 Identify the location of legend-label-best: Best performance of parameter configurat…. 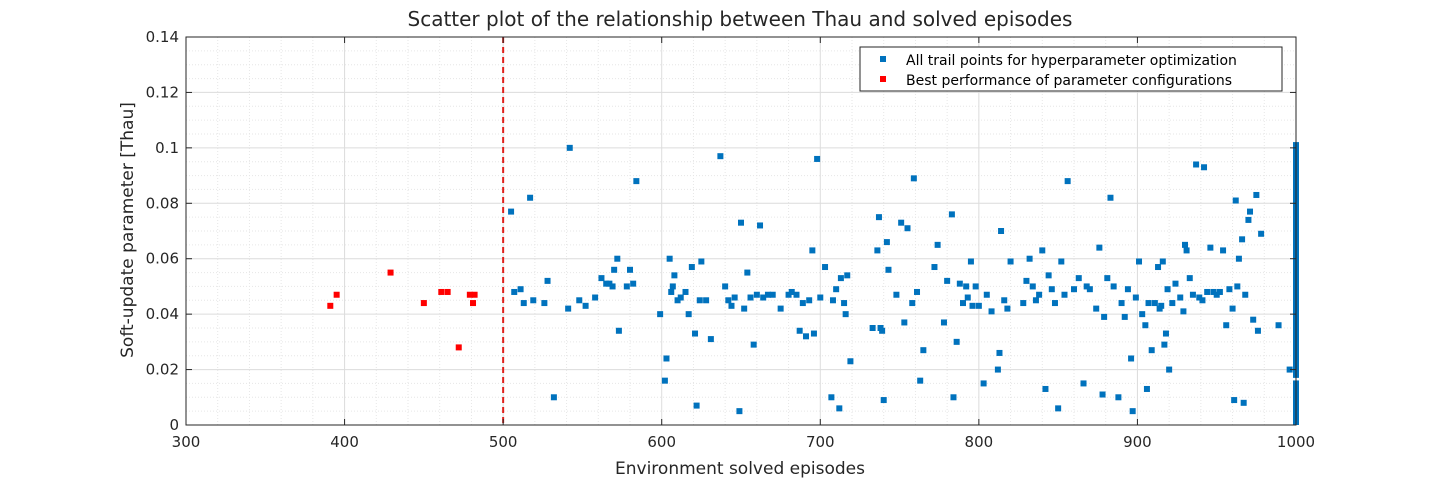
(1069, 81).